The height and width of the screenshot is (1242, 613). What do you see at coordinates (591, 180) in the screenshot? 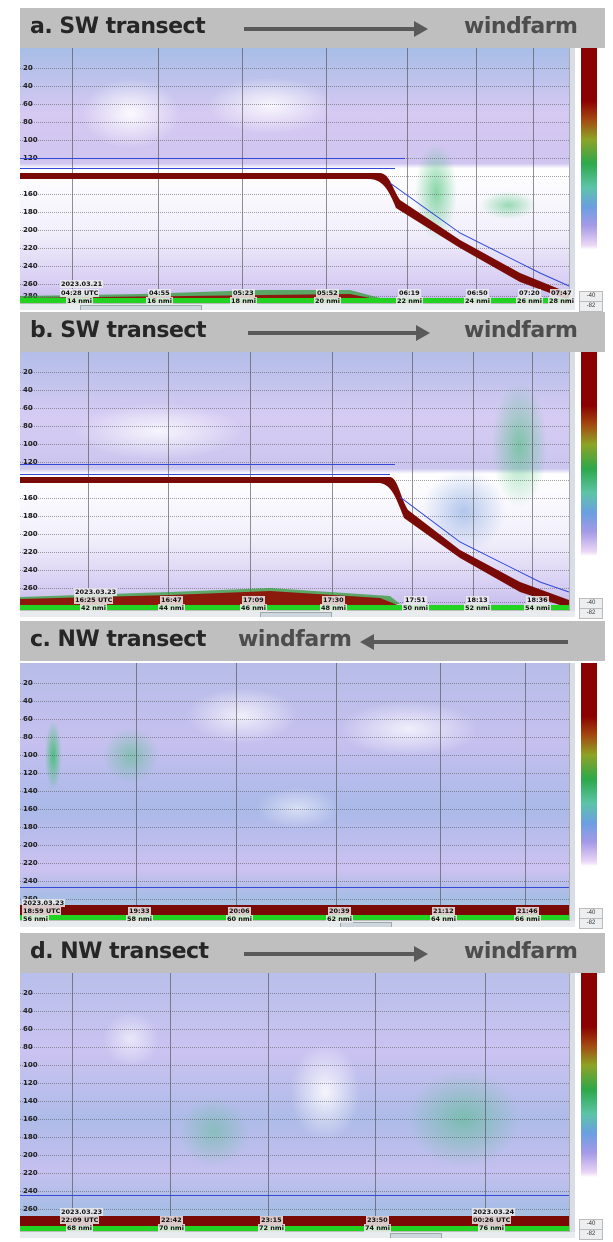
I see `color-scale-a: -40 -82` at bounding box center [591, 180].